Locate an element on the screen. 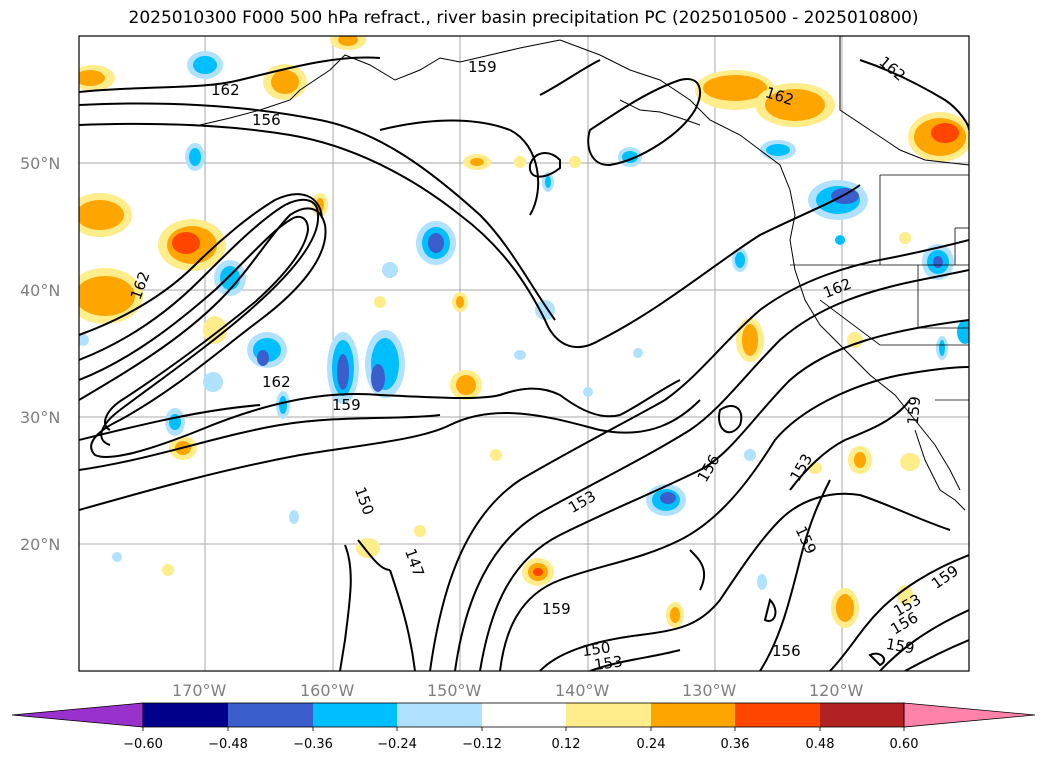  lon-label-130w: 130°W is located at coordinates (709, 690).